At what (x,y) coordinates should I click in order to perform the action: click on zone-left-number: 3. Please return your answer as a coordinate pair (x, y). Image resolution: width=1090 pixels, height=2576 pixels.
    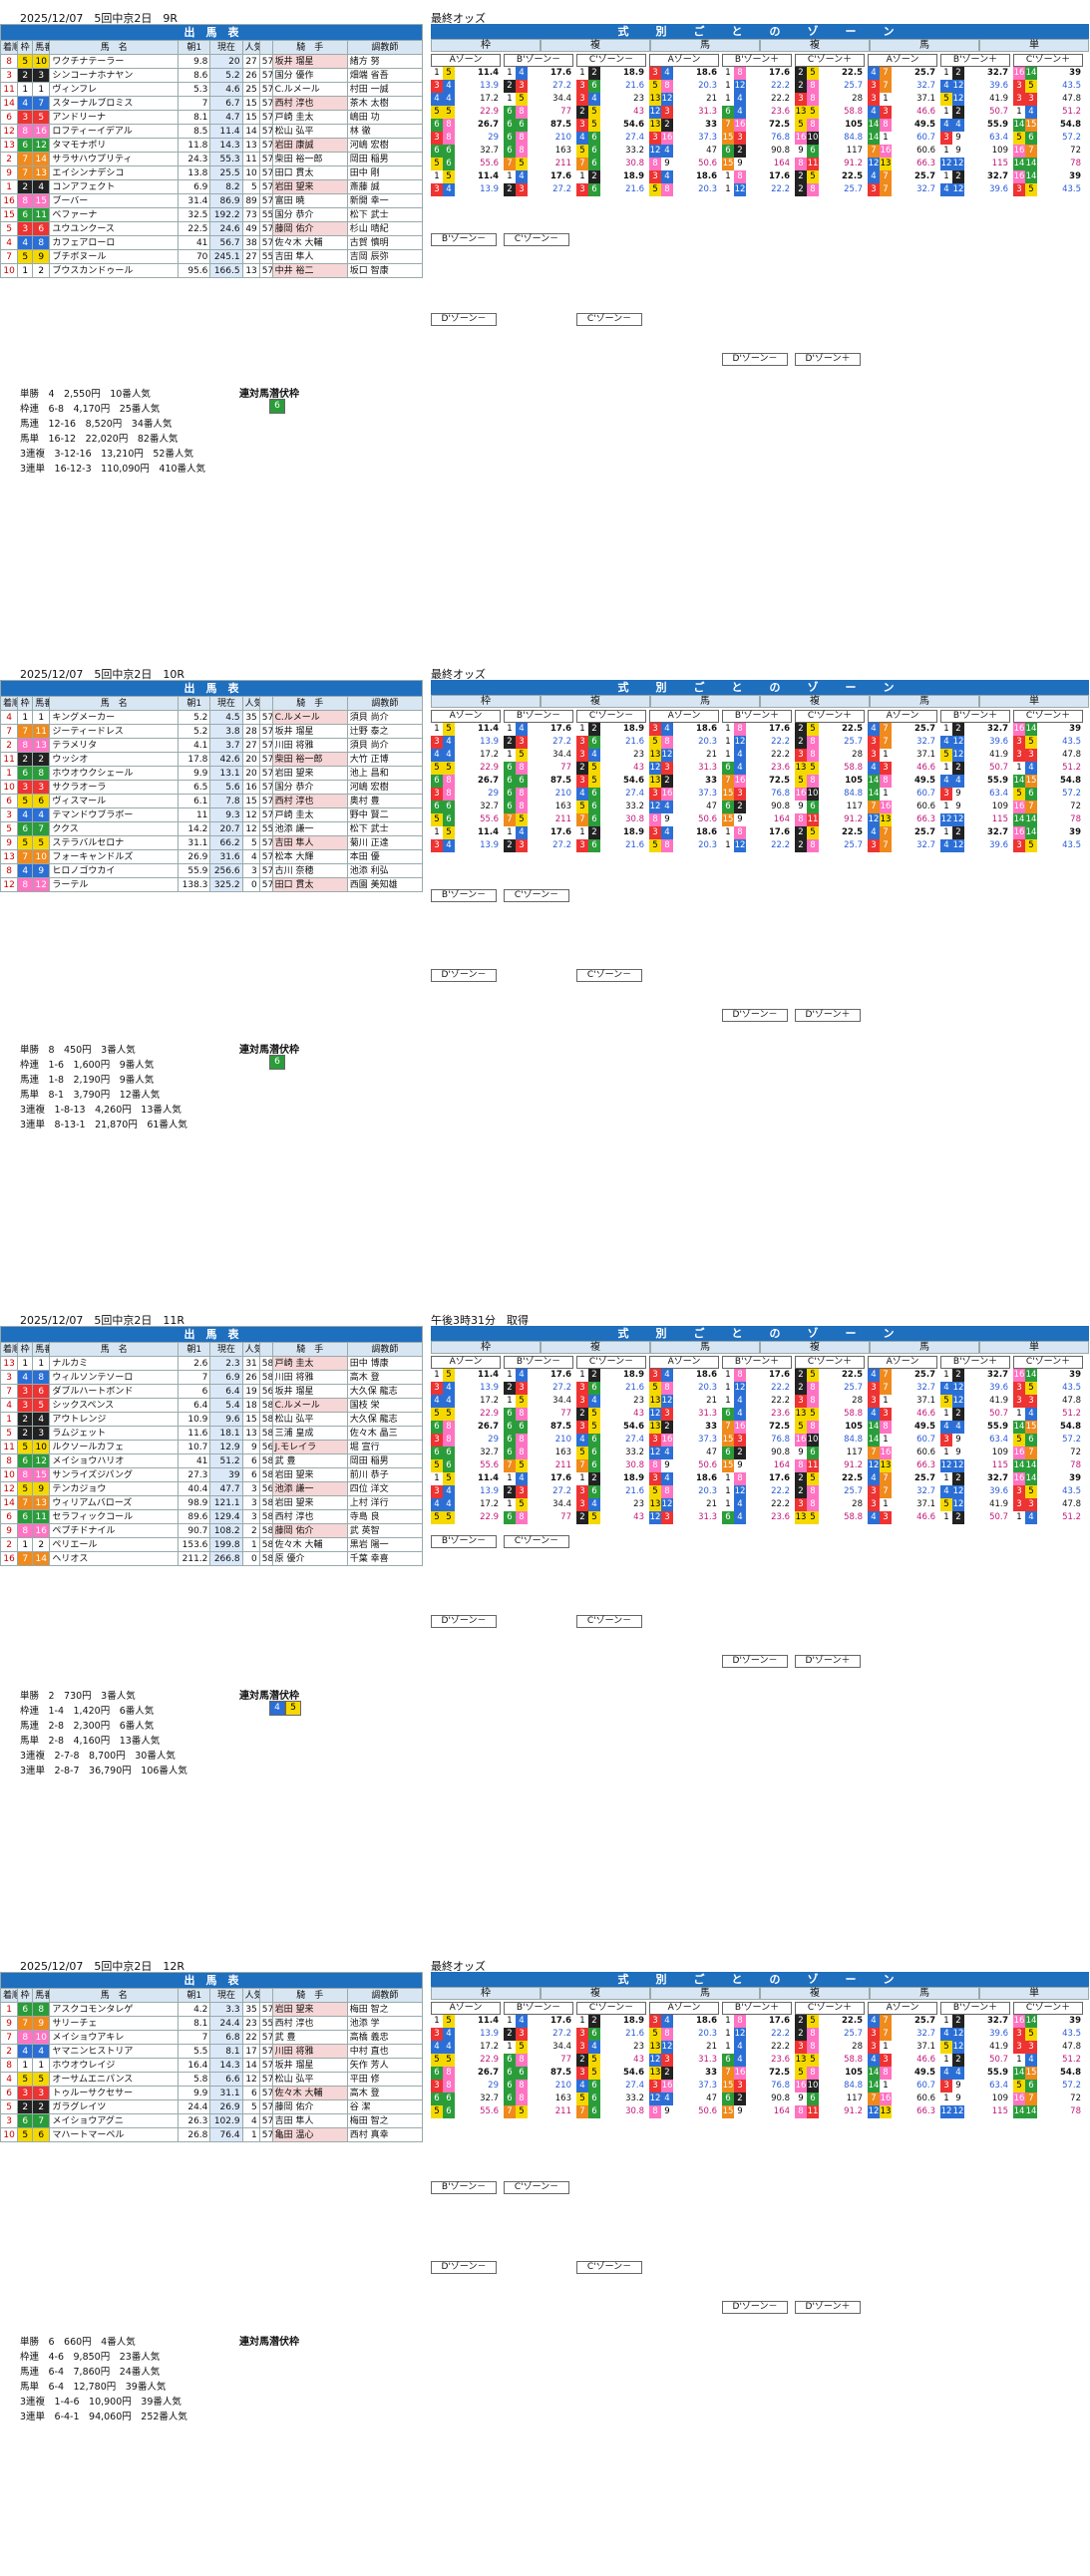
    Looking at the image, I should click on (582, 742).